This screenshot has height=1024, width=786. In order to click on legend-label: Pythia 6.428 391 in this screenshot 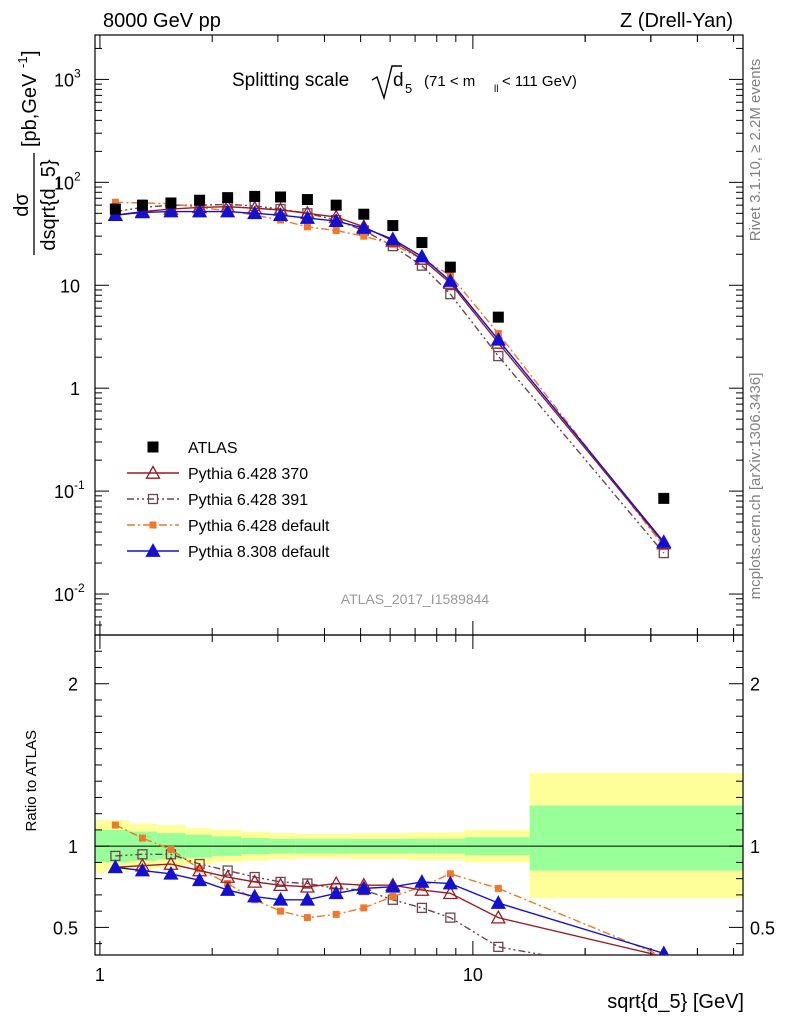, I will do `click(248, 500)`.